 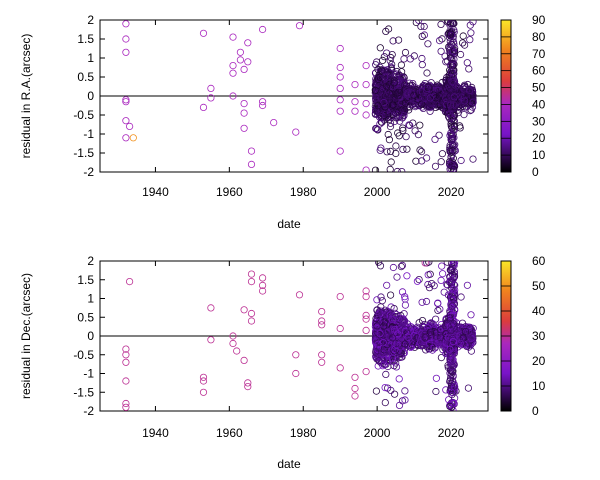 I want to click on x-tick-label: 1980, so click(x=303, y=433).